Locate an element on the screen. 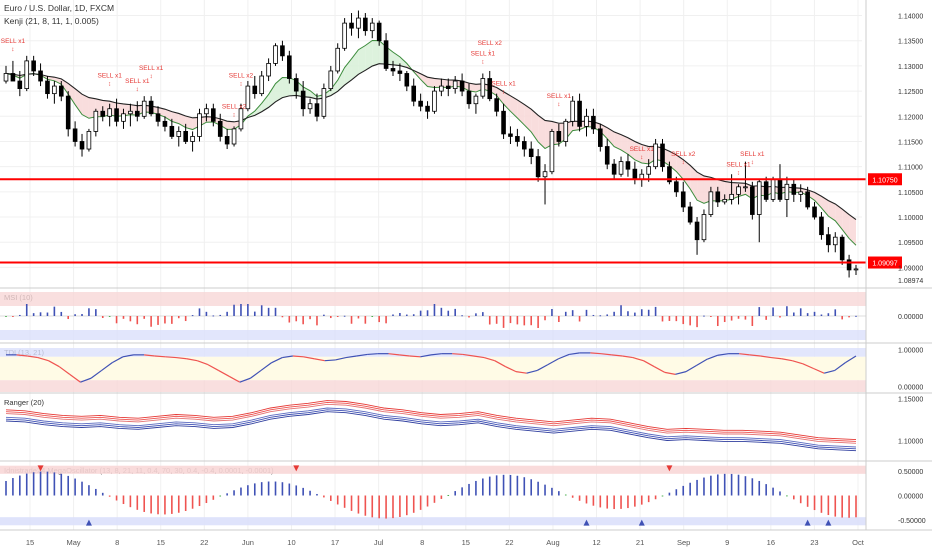 The height and width of the screenshot is (555, 932). indicator-title: Kenji (21, 8, 11, 1, 0.005) is located at coordinates (51, 21).